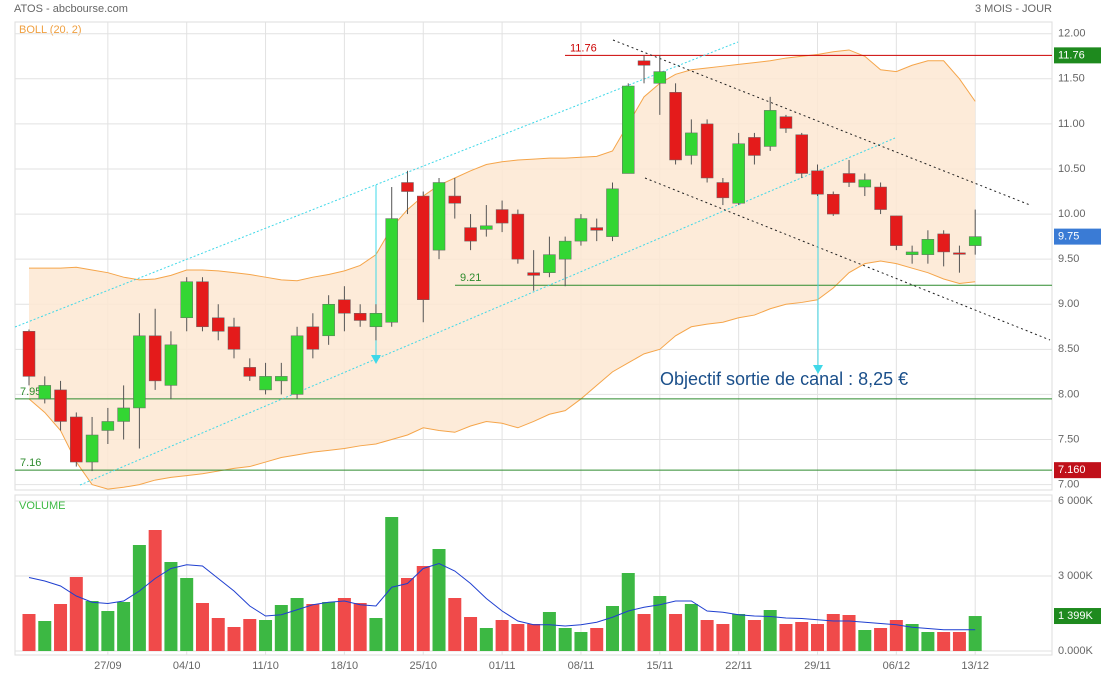 The height and width of the screenshot is (677, 1102). What do you see at coordinates (502, 596) in the screenshot?
I see `volume-ma` at bounding box center [502, 596].